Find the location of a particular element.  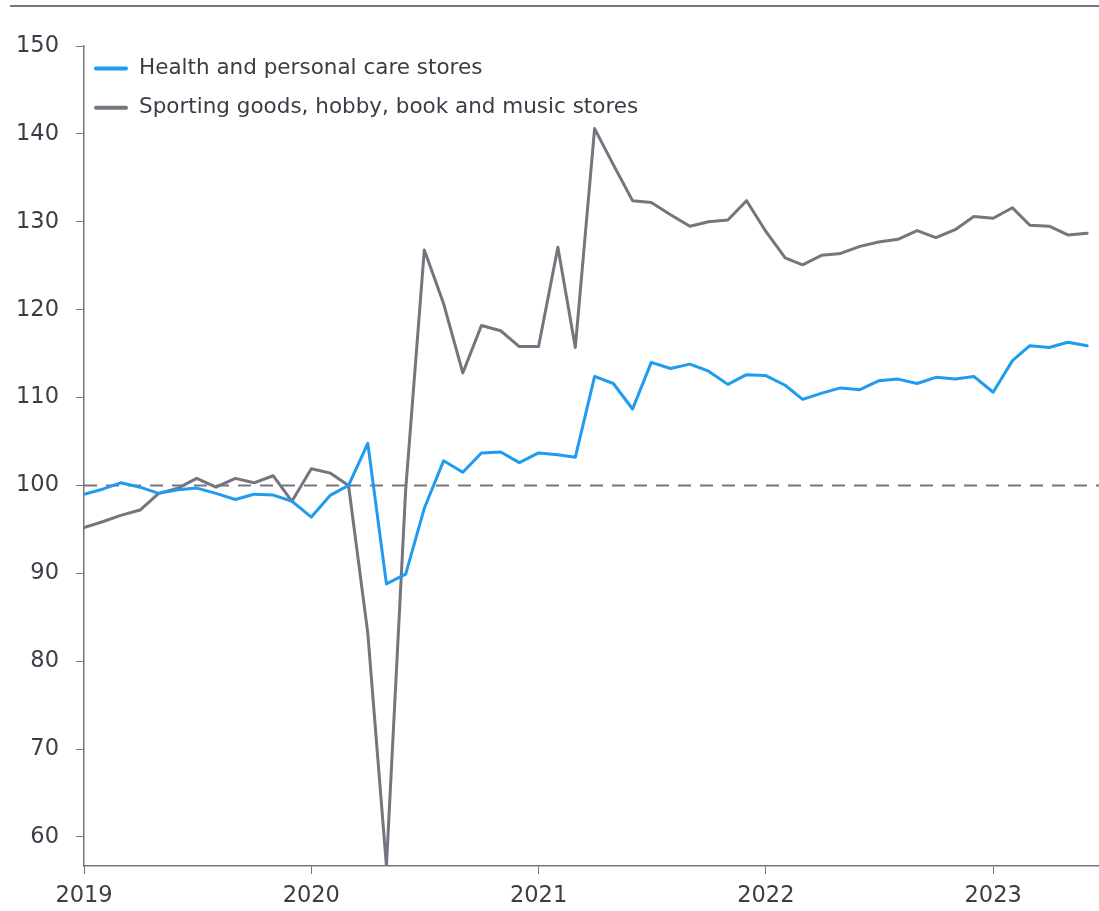

x-tick-label: 2021 is located at coordinates (538, 894).